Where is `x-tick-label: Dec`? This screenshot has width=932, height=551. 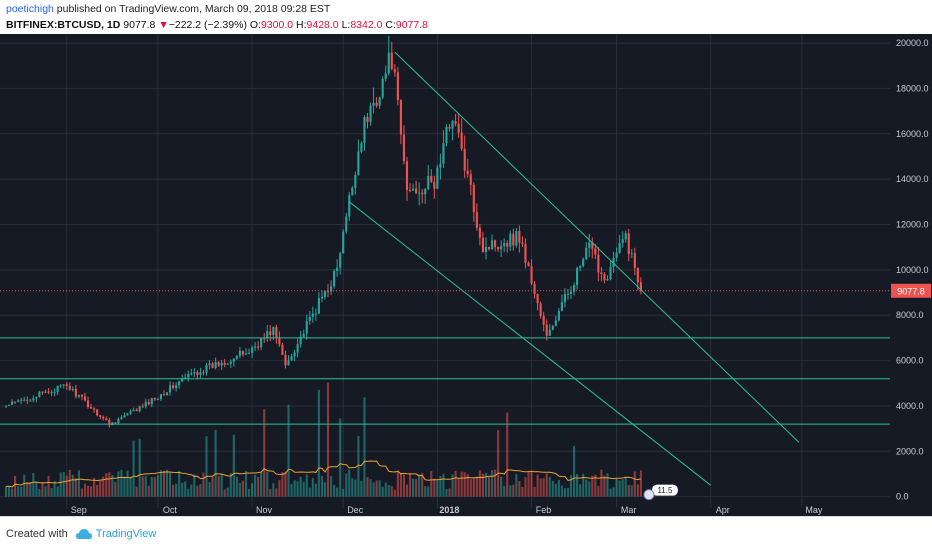
x-tick-label: Dec is located at coordinates (355, 510).